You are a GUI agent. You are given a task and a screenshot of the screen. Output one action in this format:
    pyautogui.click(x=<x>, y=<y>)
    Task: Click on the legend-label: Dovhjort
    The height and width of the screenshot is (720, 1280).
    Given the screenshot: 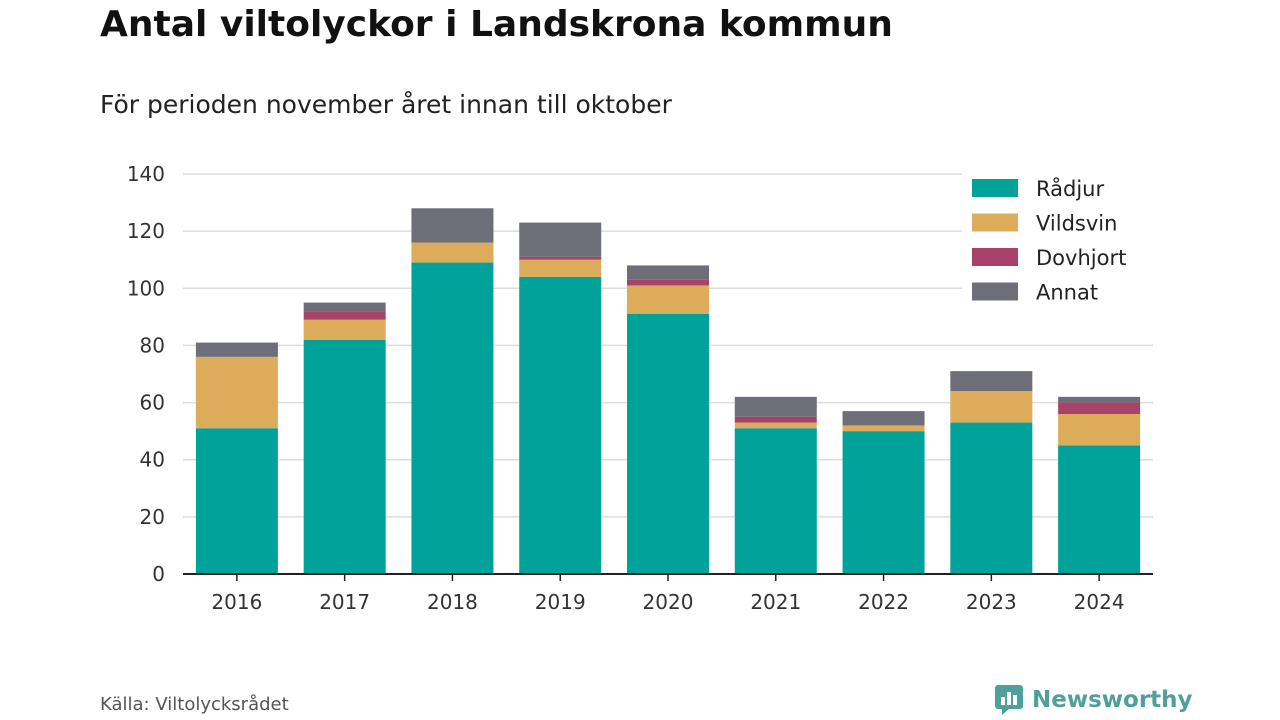 What is the action you would take?
    pyautogui.click(x=1081, y=258)
    